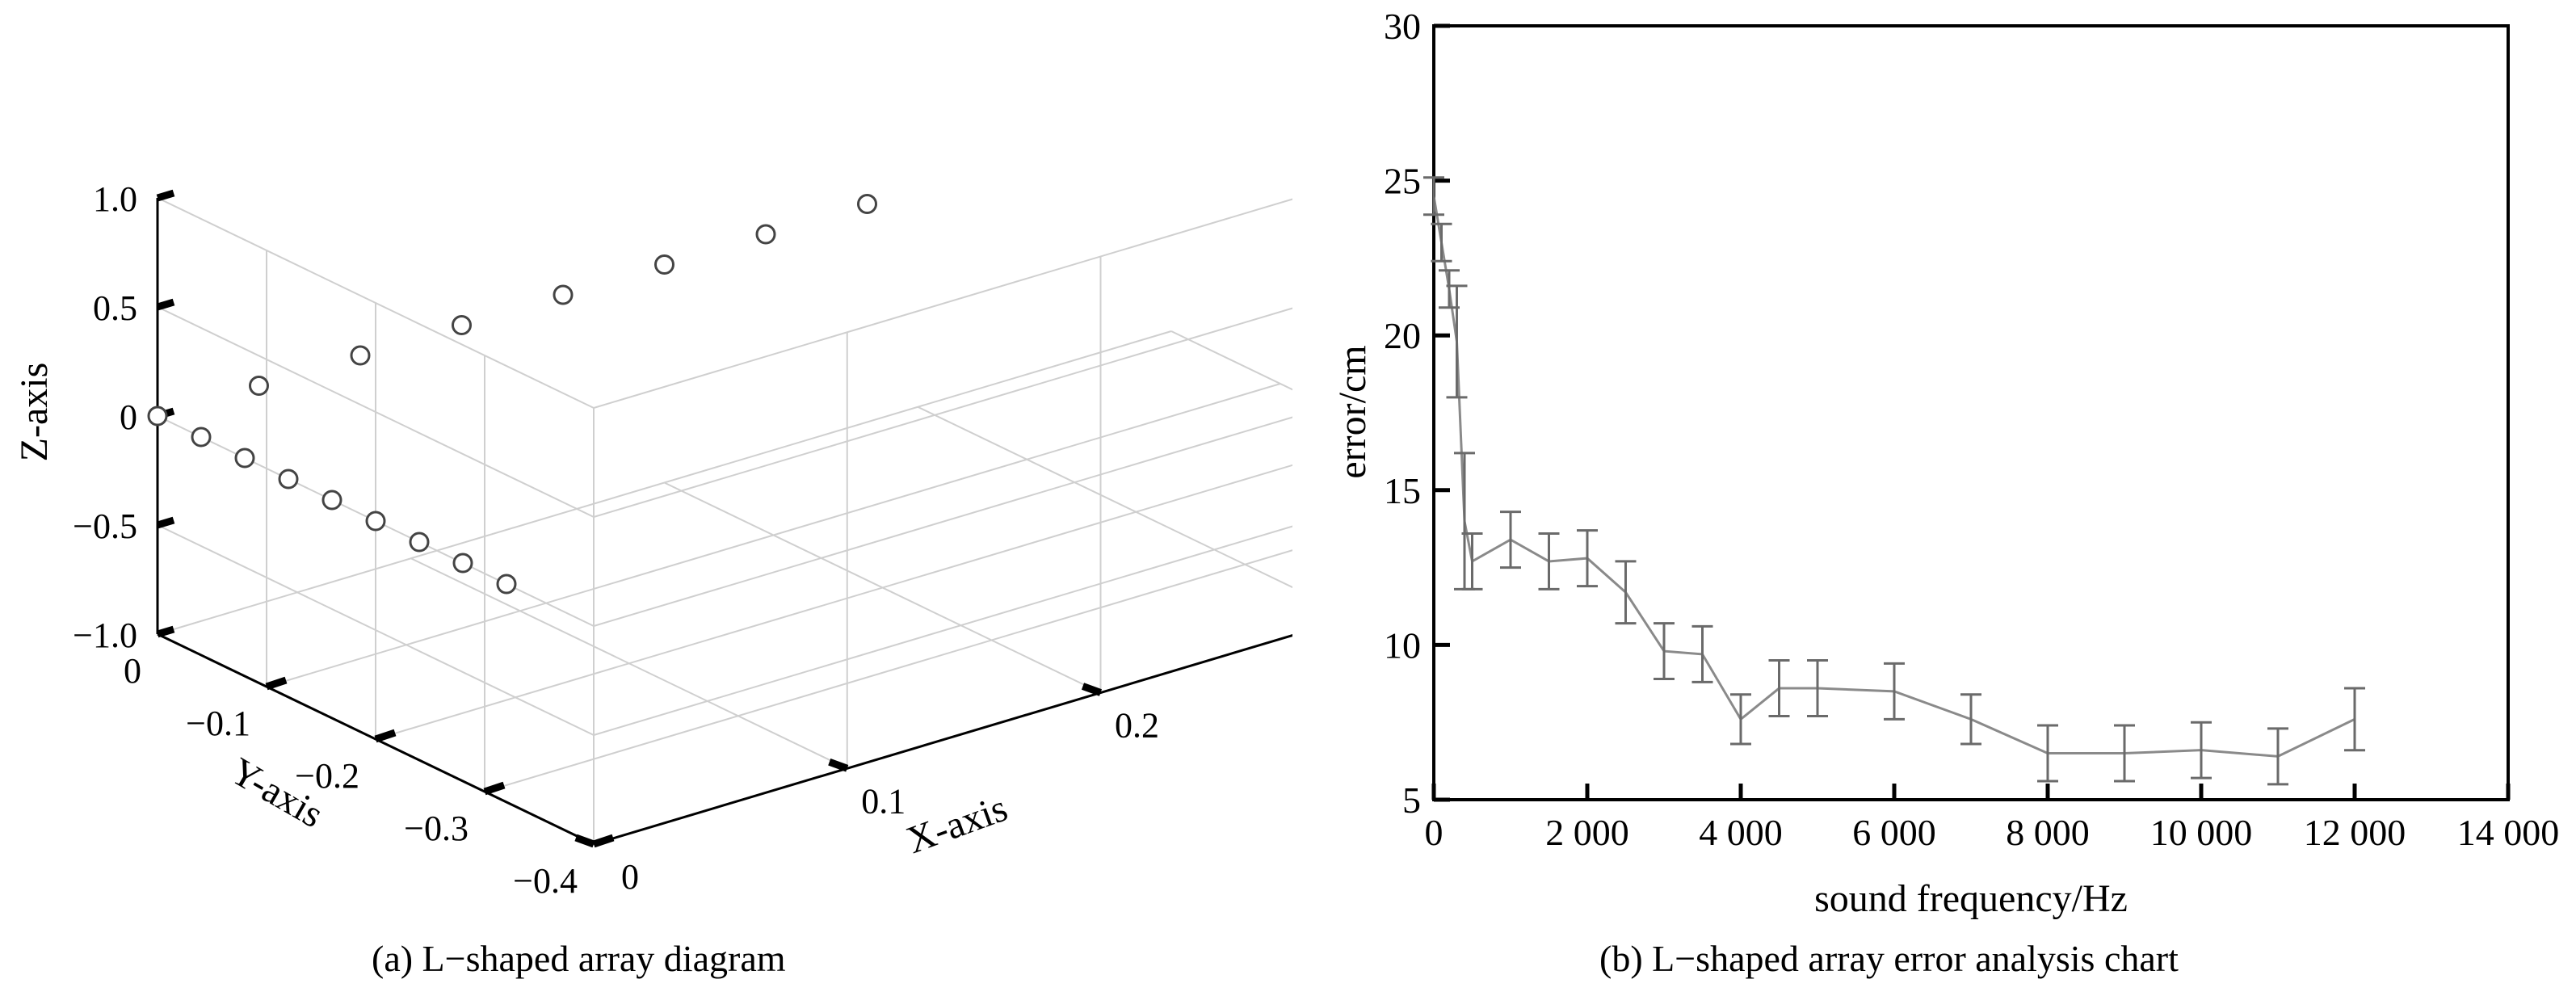 Image resolution: width=2576 pixels, height=996 pixels. I want to click on y-tick-label: 20, so click(1402, 336).